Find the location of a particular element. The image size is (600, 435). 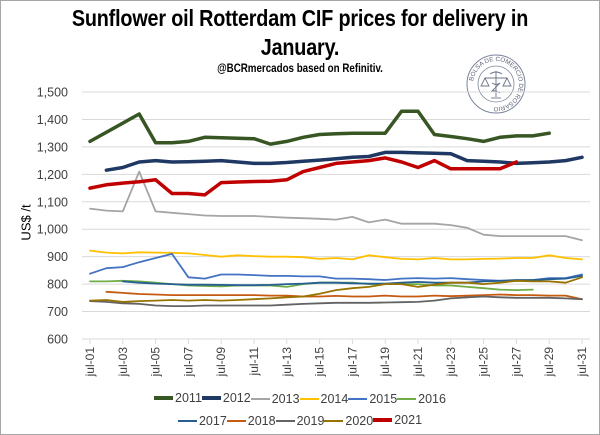

legend-item-2011: 2011 is located at coordinates (178, 398).